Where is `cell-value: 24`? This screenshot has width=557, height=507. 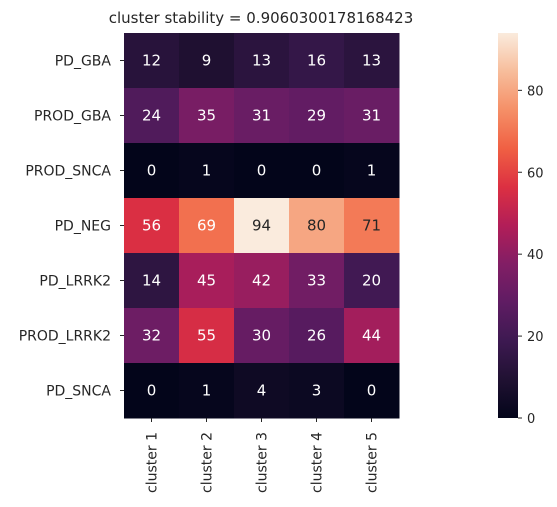 cell-value: 24 is located at coordinates (151, 116).